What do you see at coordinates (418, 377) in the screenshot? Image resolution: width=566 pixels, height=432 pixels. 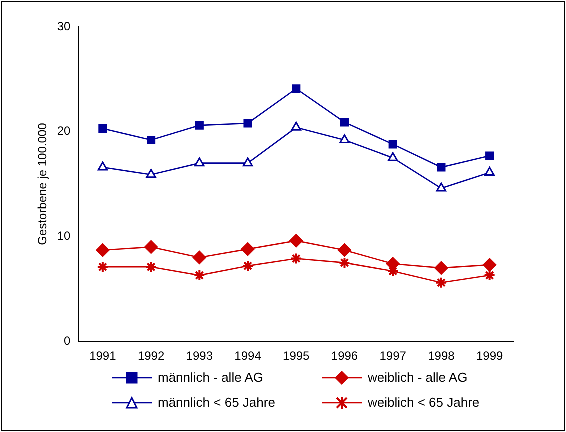 I see `legend-label: weiblich - alle AG` at bounding box center [418, 377].